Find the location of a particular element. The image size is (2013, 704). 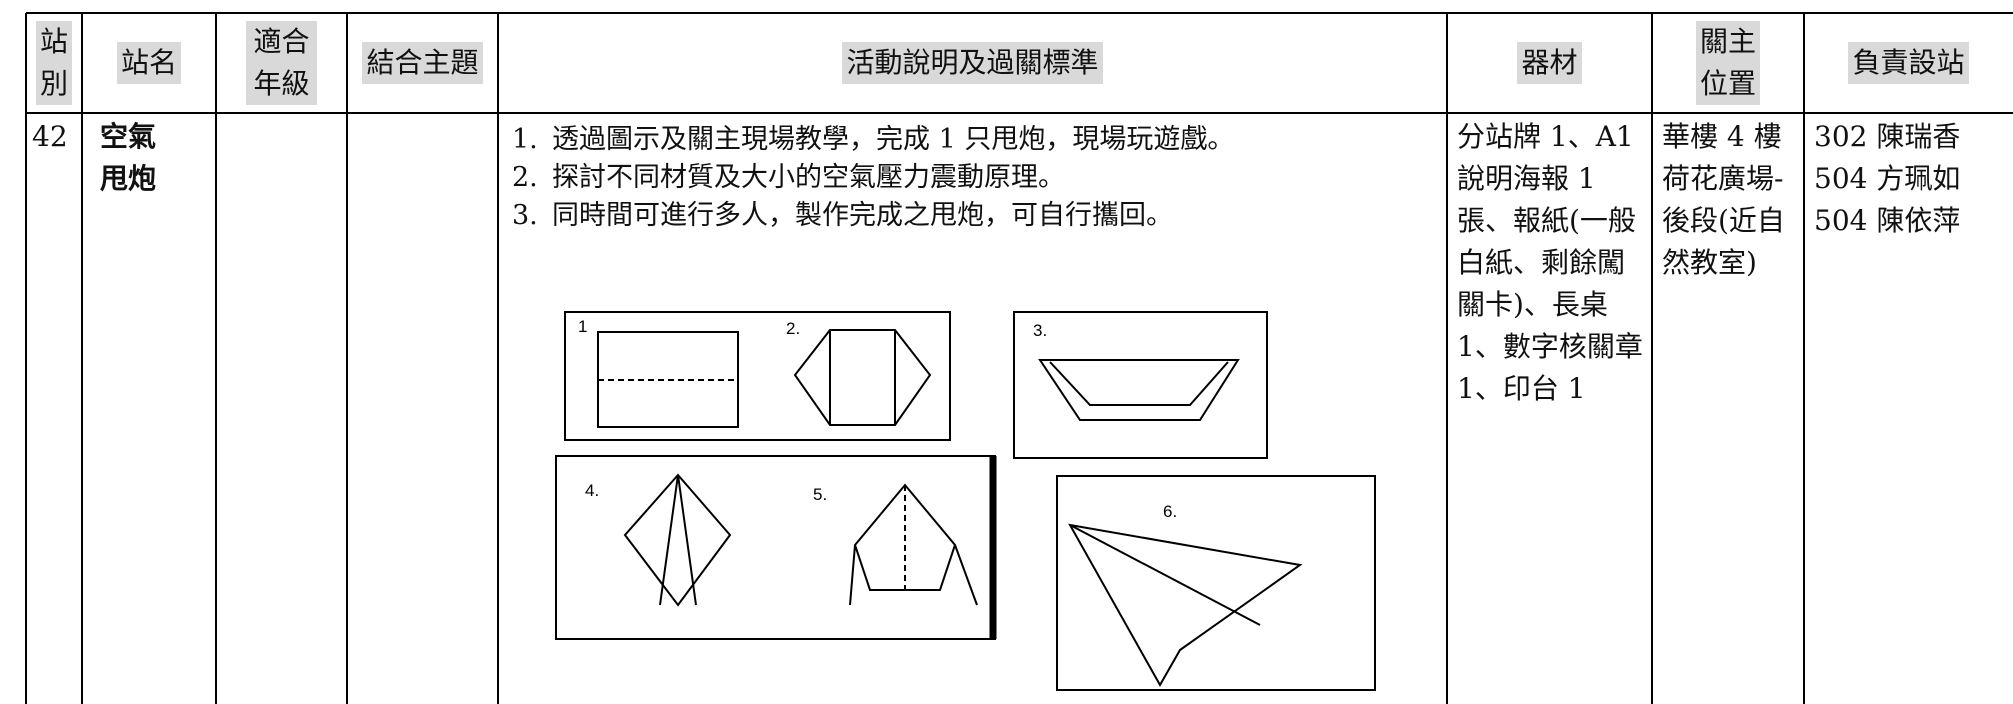

station-name: 空氣甩炮 is located at coordinates (128, 157).